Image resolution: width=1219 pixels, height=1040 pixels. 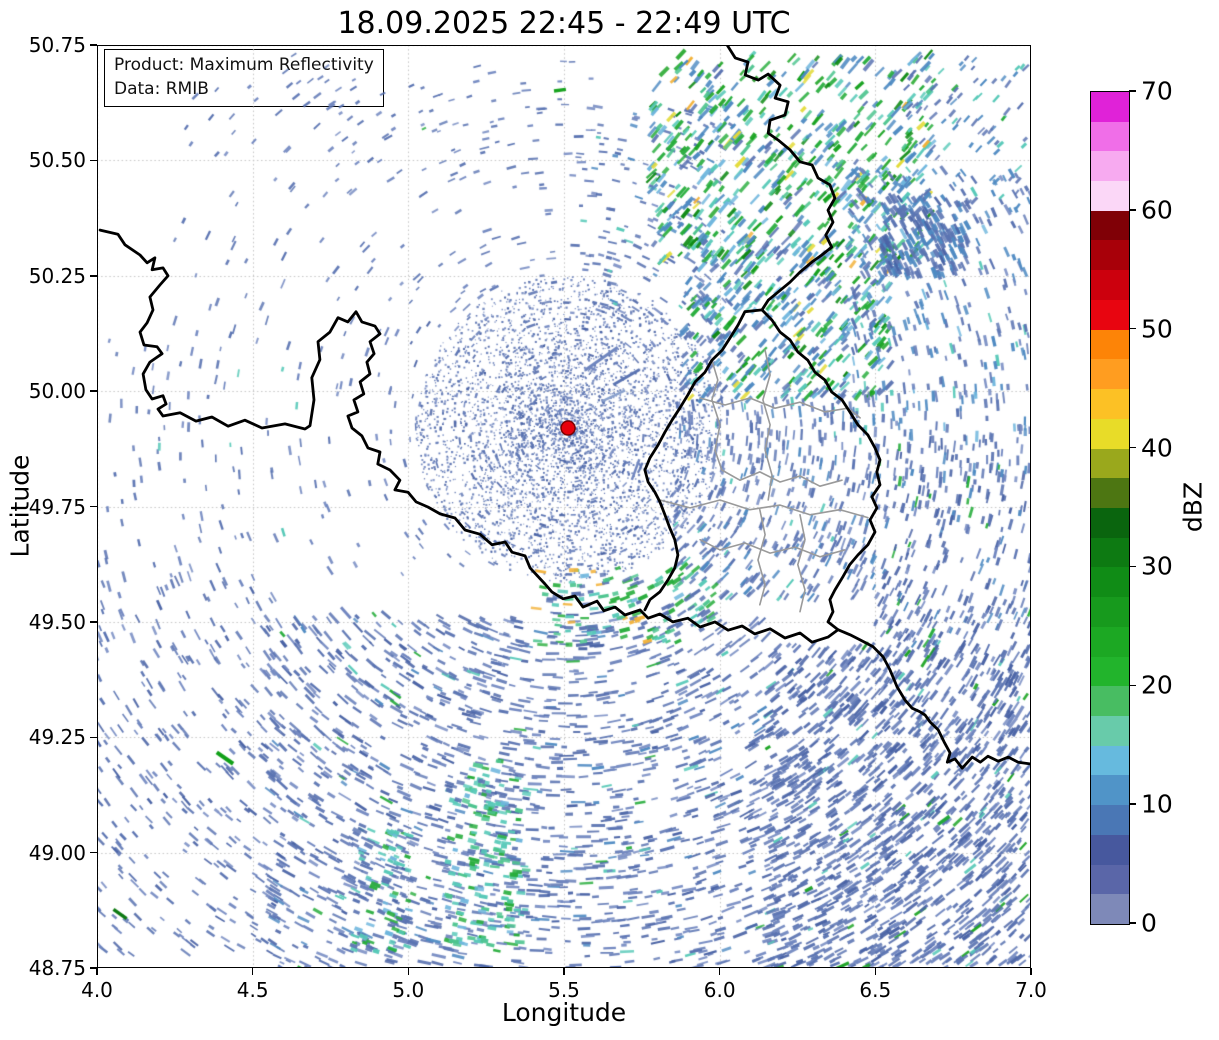 What do you see at coordinates (1193, 507) in the screenshot?
I see `colorbar-label: dBZ` at bounding box center [1193, 507].